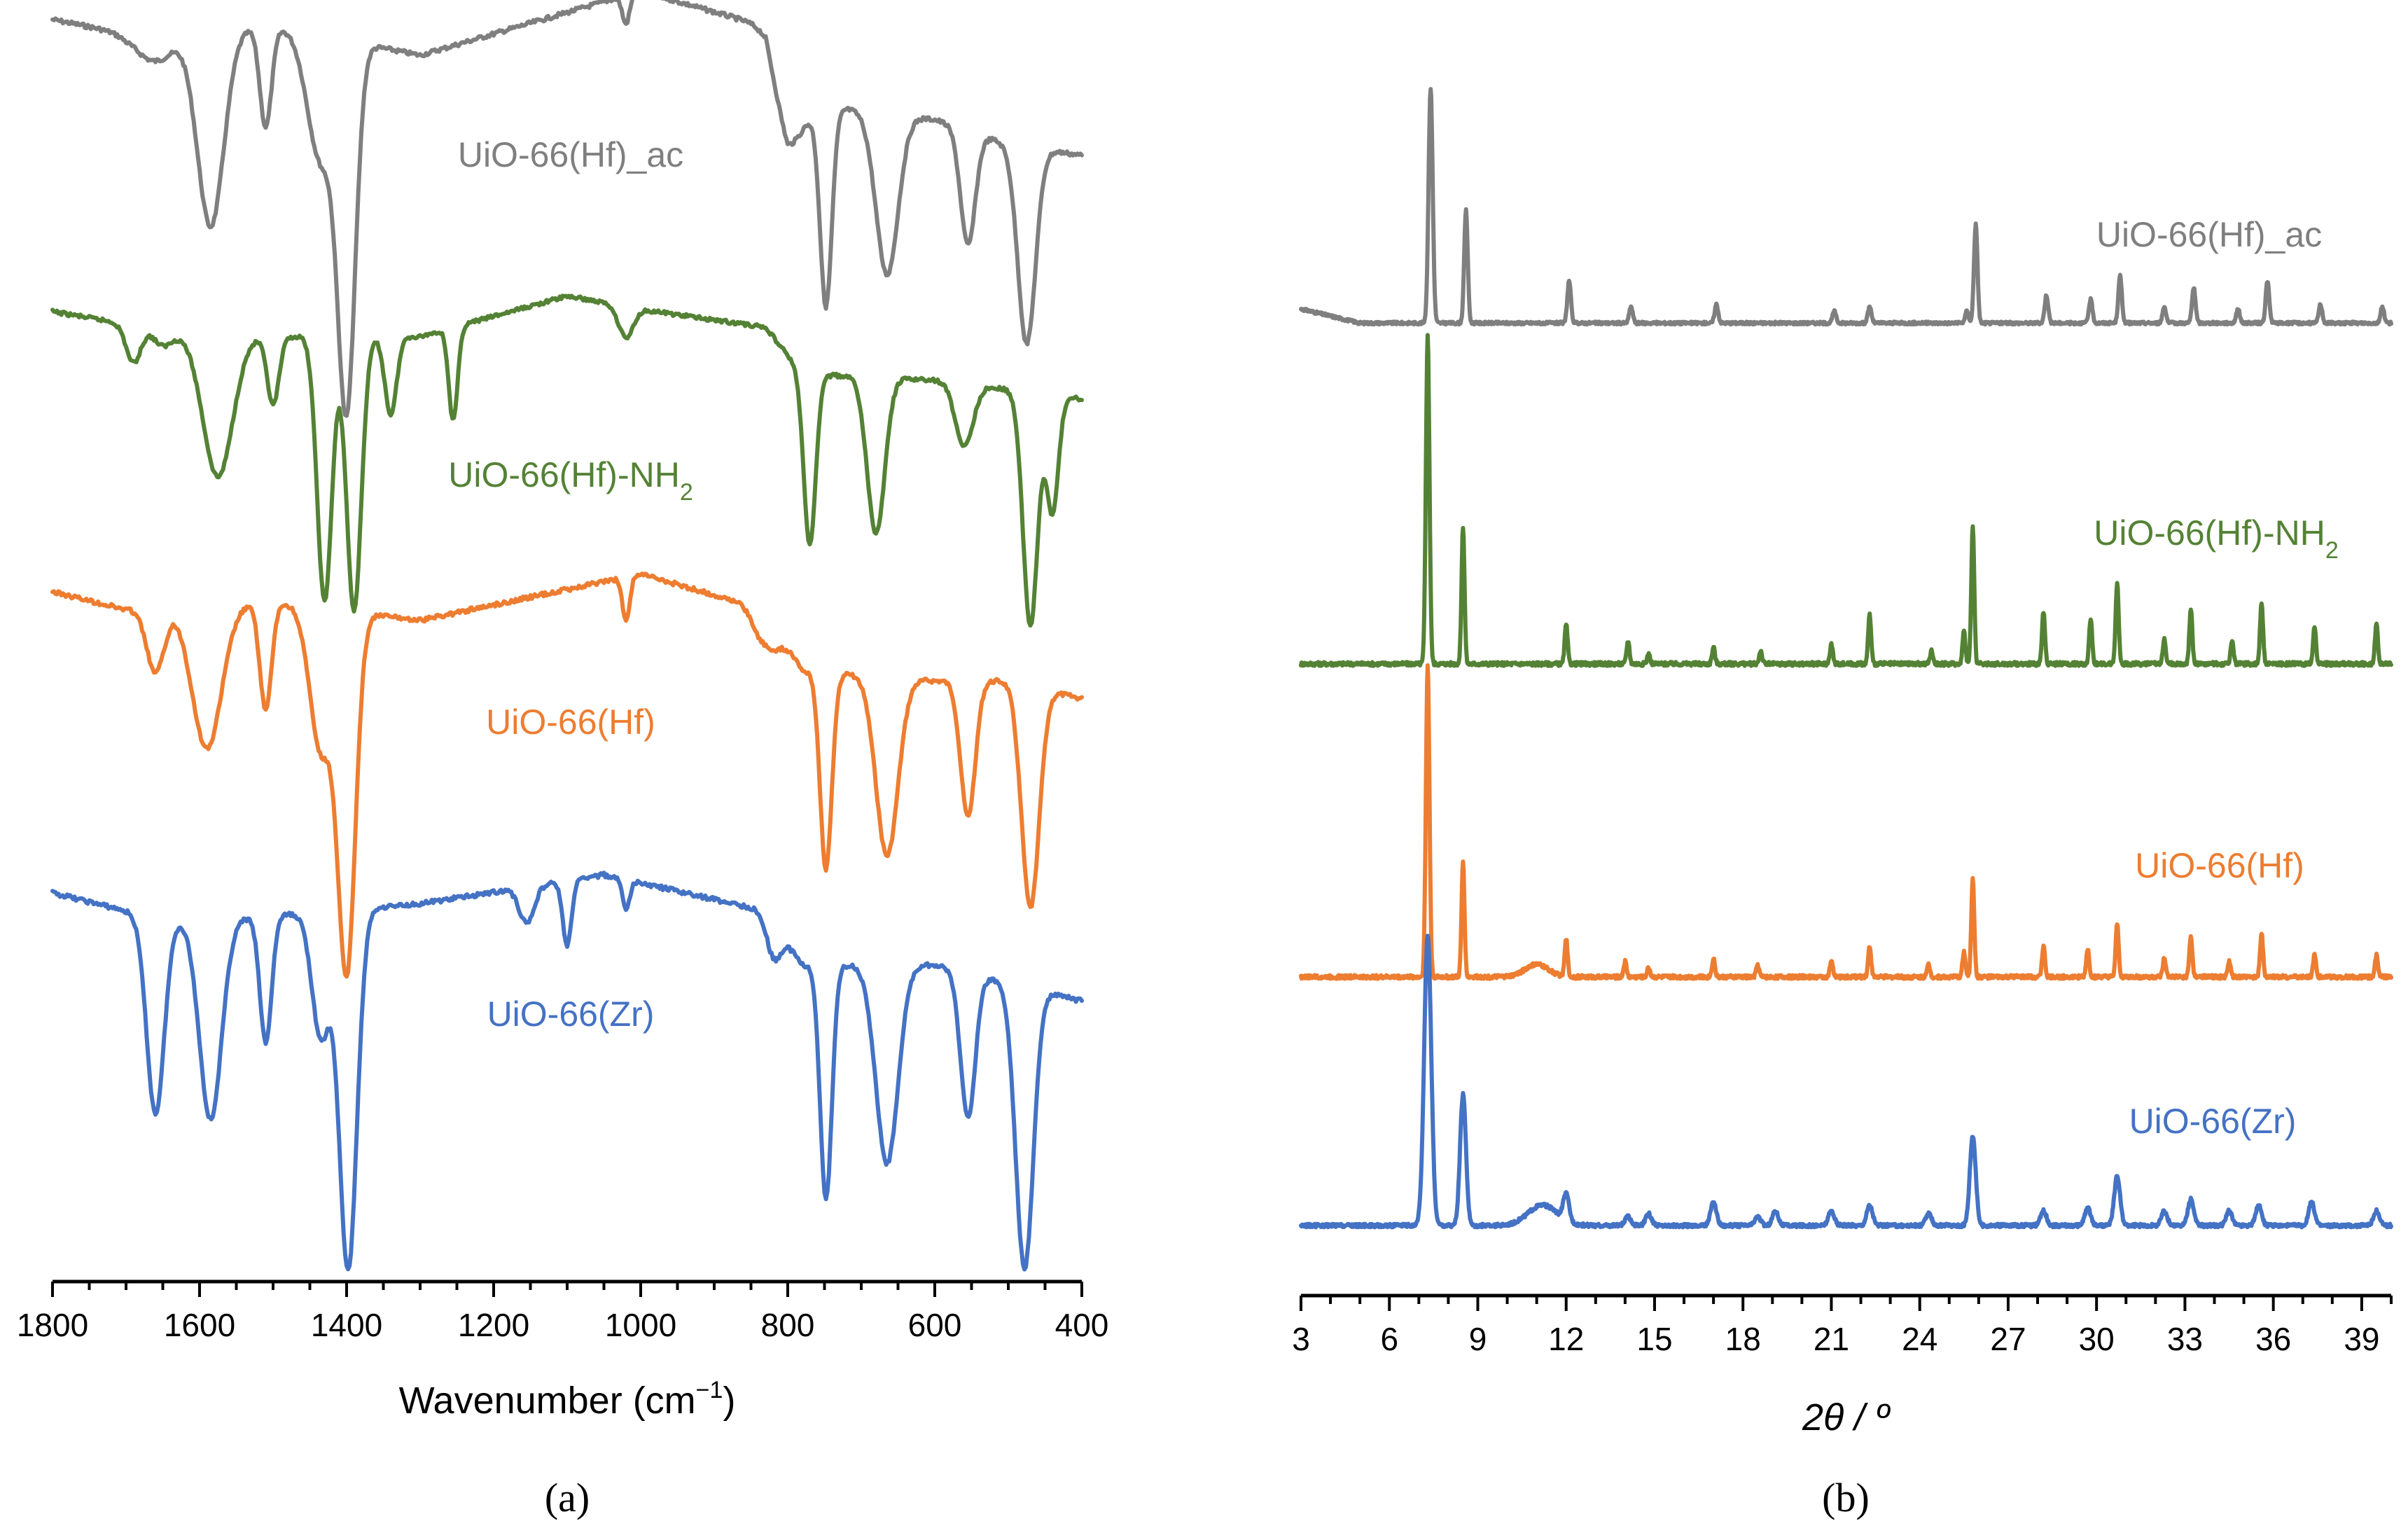  Describe the element at coordinates (1743, 1339) in the screenshot. I see `pxrd-tick-label: 18` at that location.